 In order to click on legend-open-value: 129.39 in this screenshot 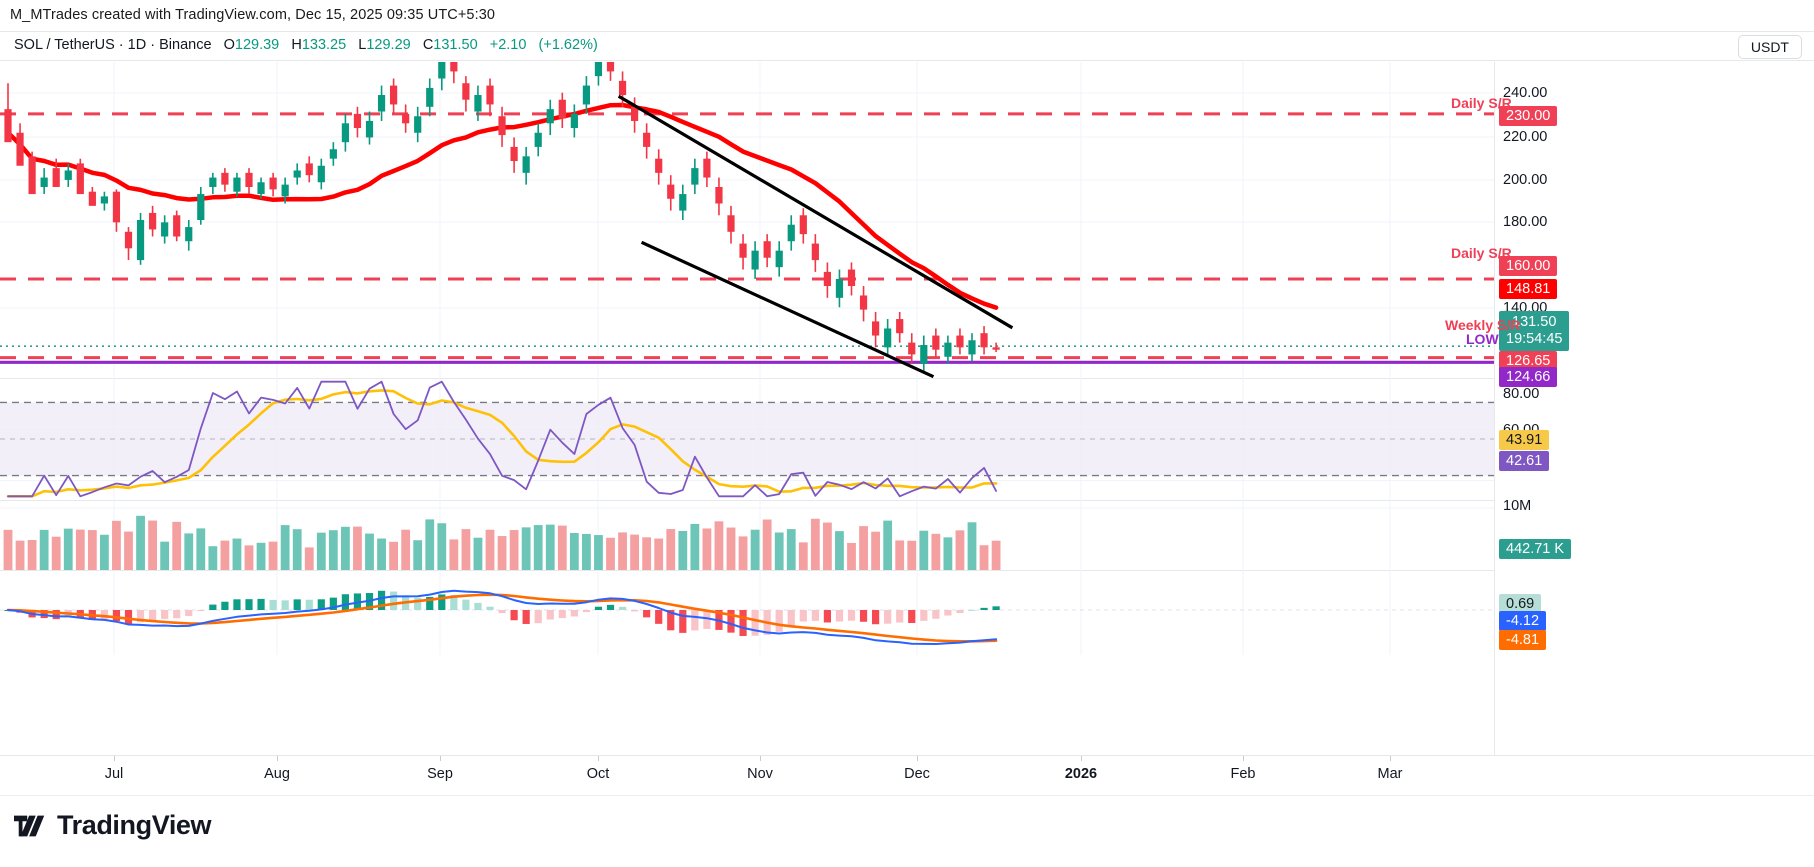, I will do `click(257, 45)`.